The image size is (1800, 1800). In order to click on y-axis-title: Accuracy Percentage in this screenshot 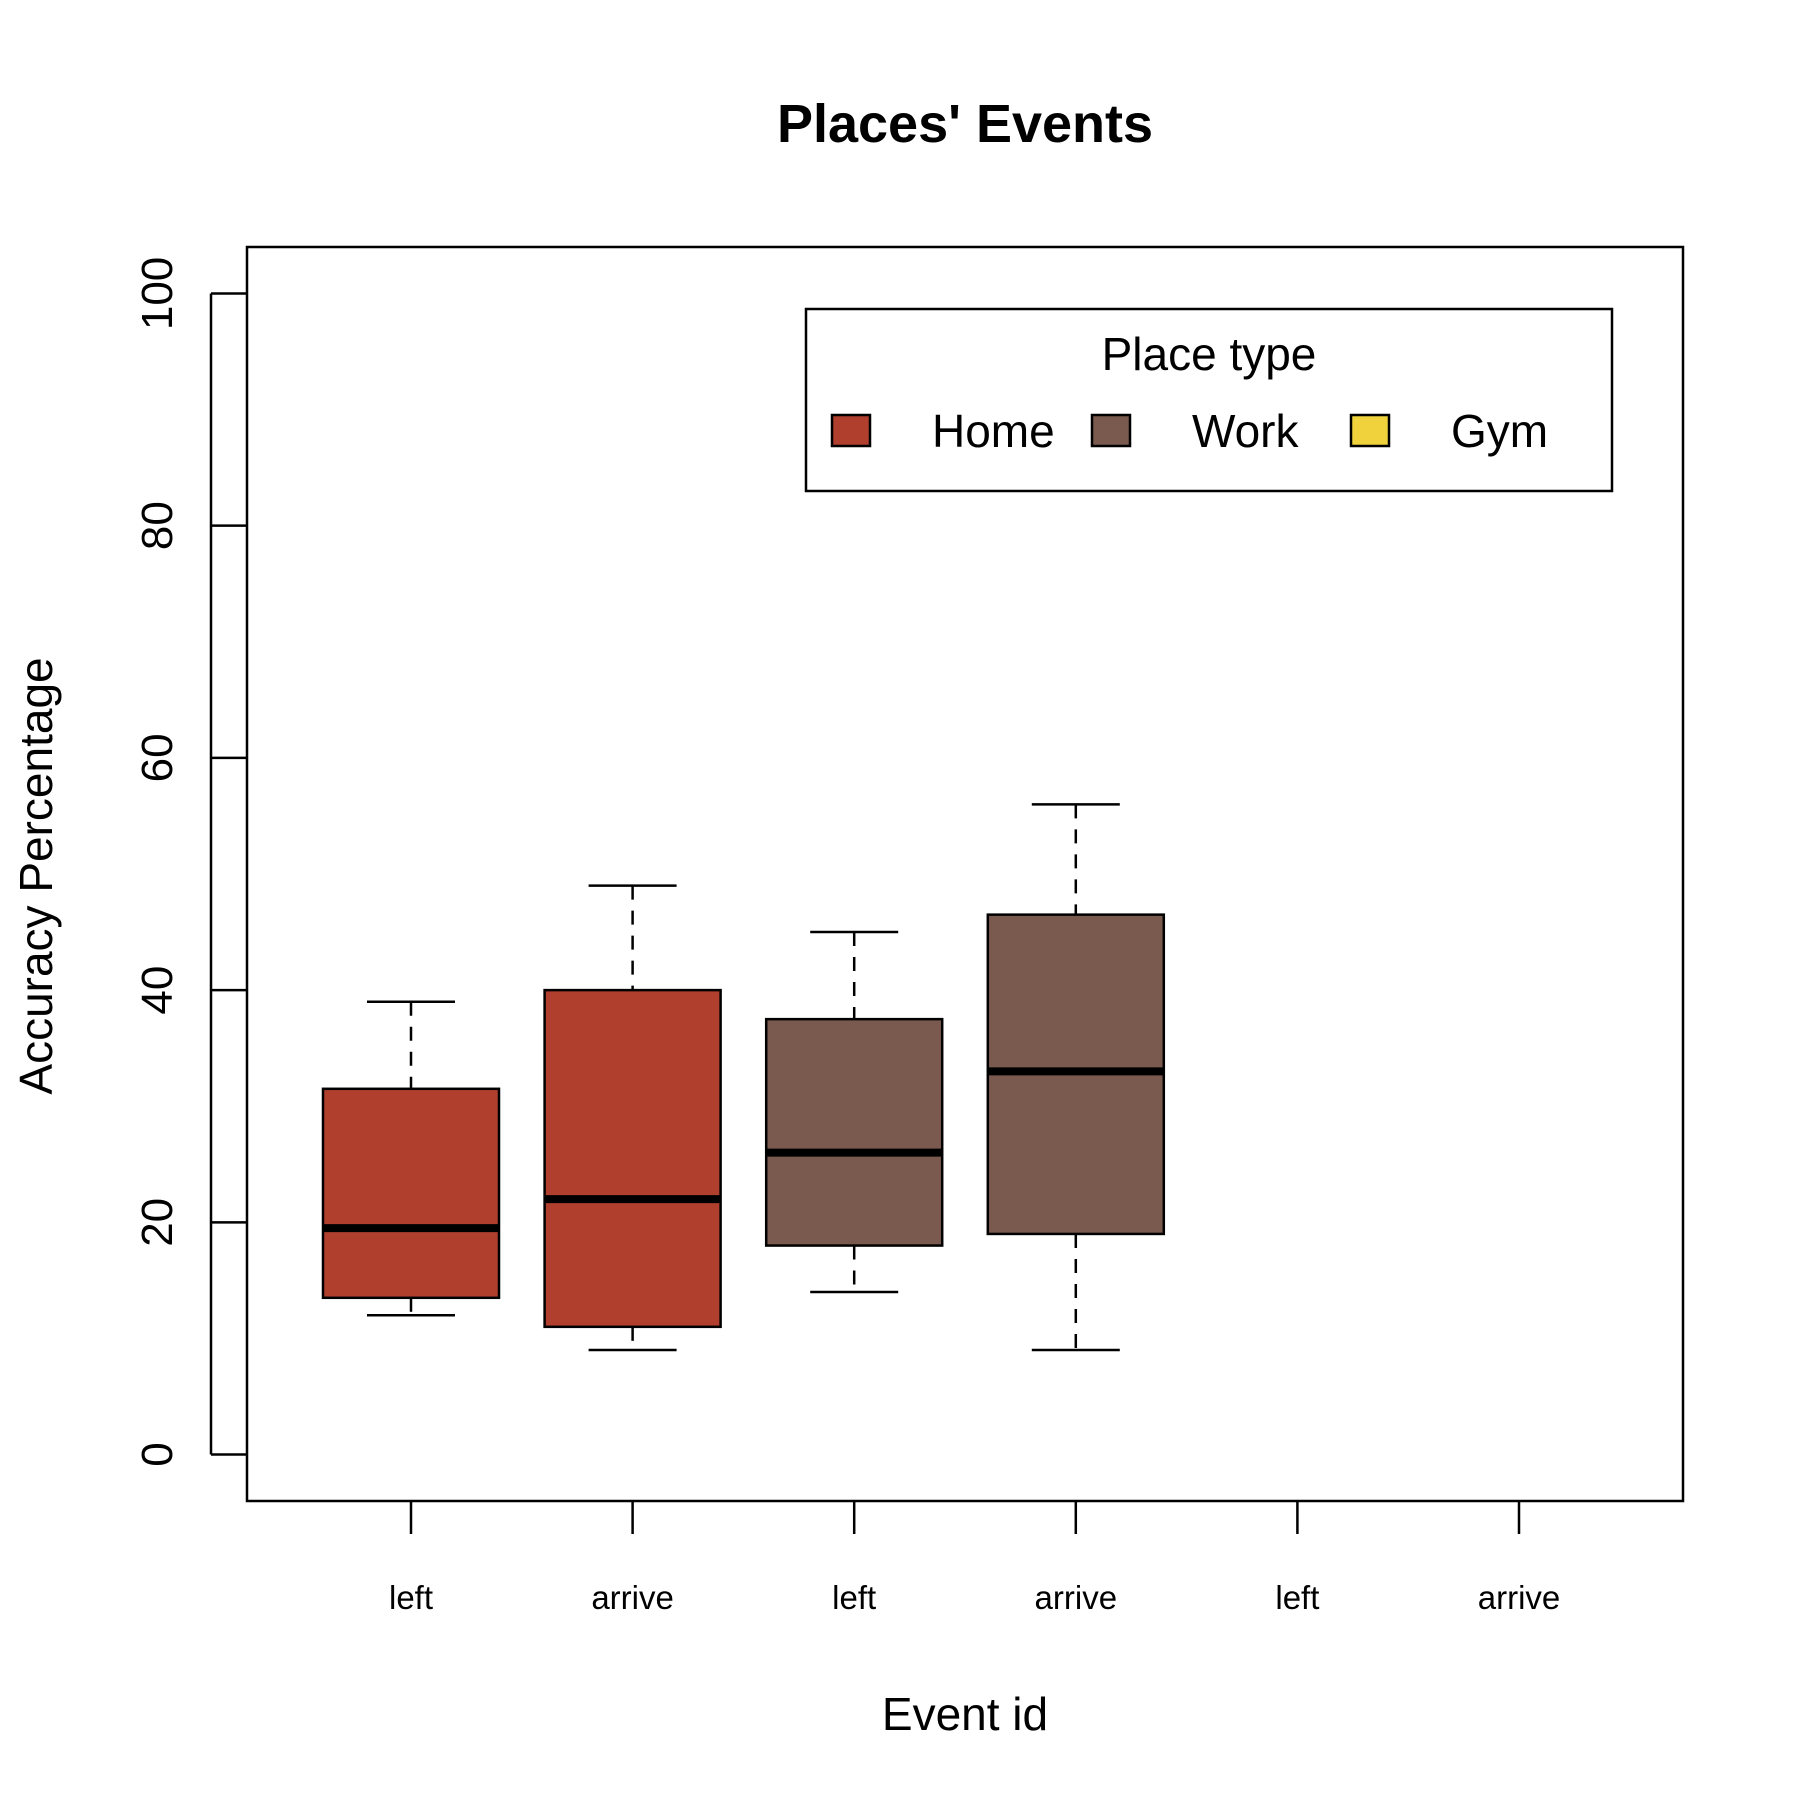, I will do `click(36, 875)`.